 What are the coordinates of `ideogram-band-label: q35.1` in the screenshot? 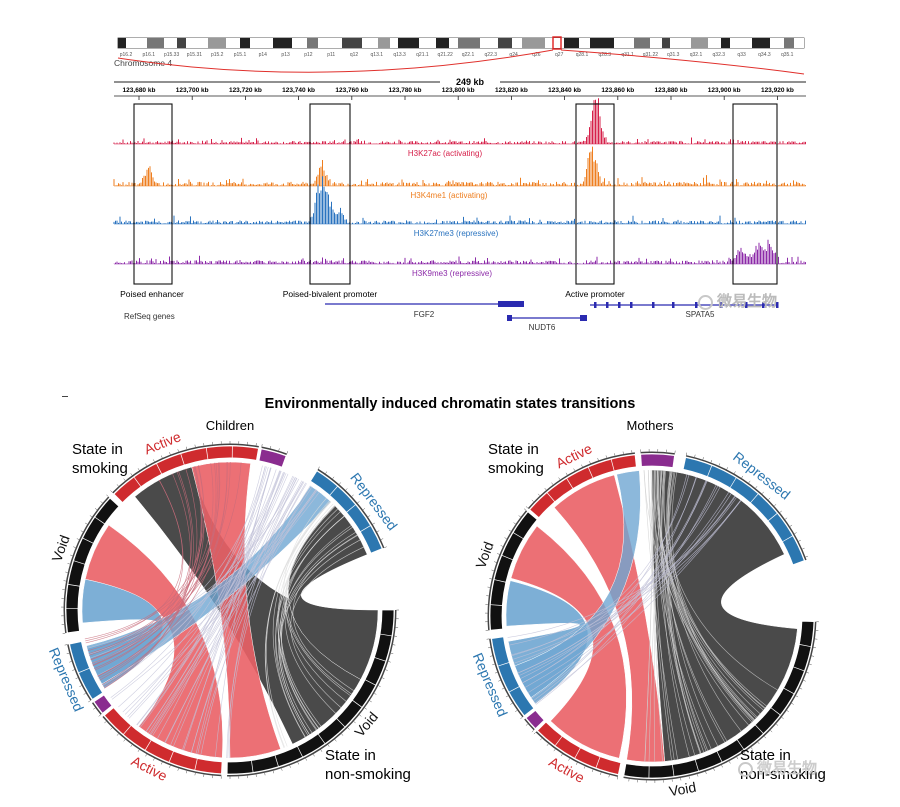 It's located at (787, 55).